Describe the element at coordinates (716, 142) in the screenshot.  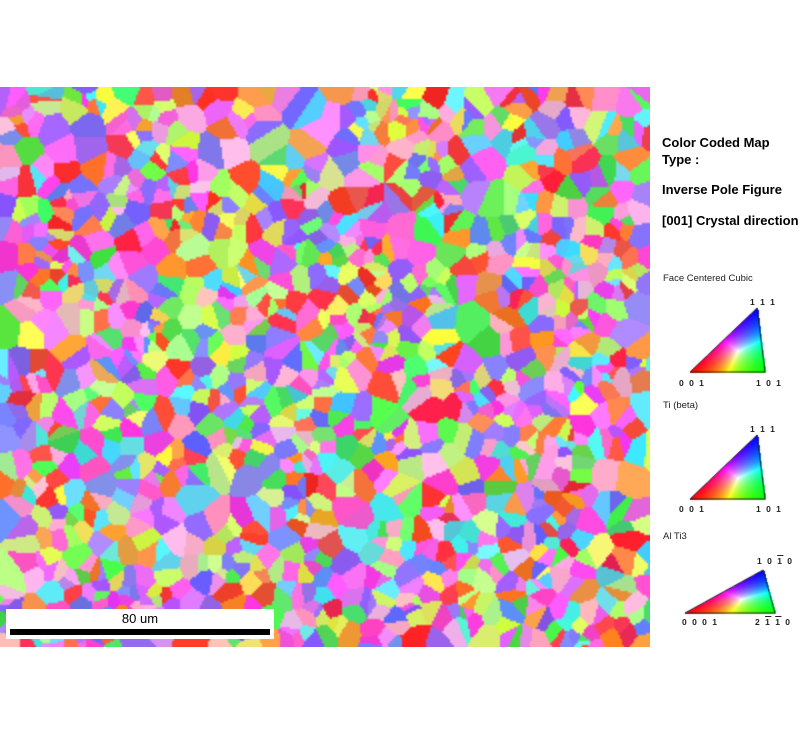
I see `info-line-1: Color Coded Map` at that location.